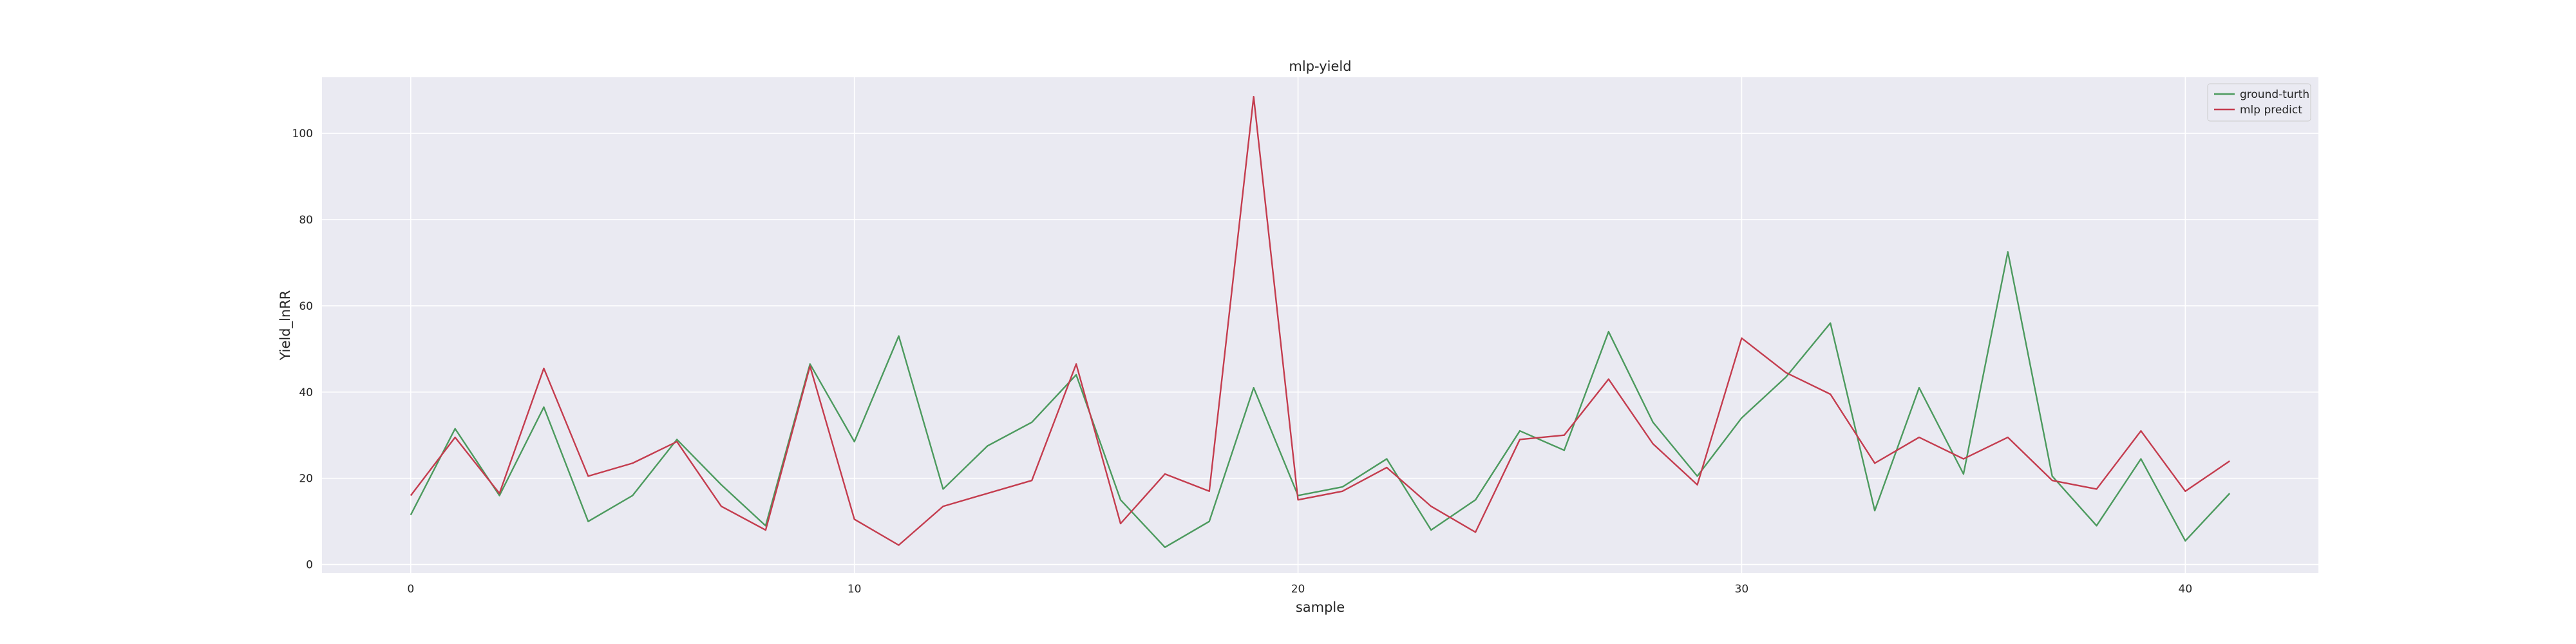 The image size is (2576, 644). What do you see at coordinates (306, 480) in the screenshot?
I see `y-tick-label: 20` at bounding box center [306, 480].